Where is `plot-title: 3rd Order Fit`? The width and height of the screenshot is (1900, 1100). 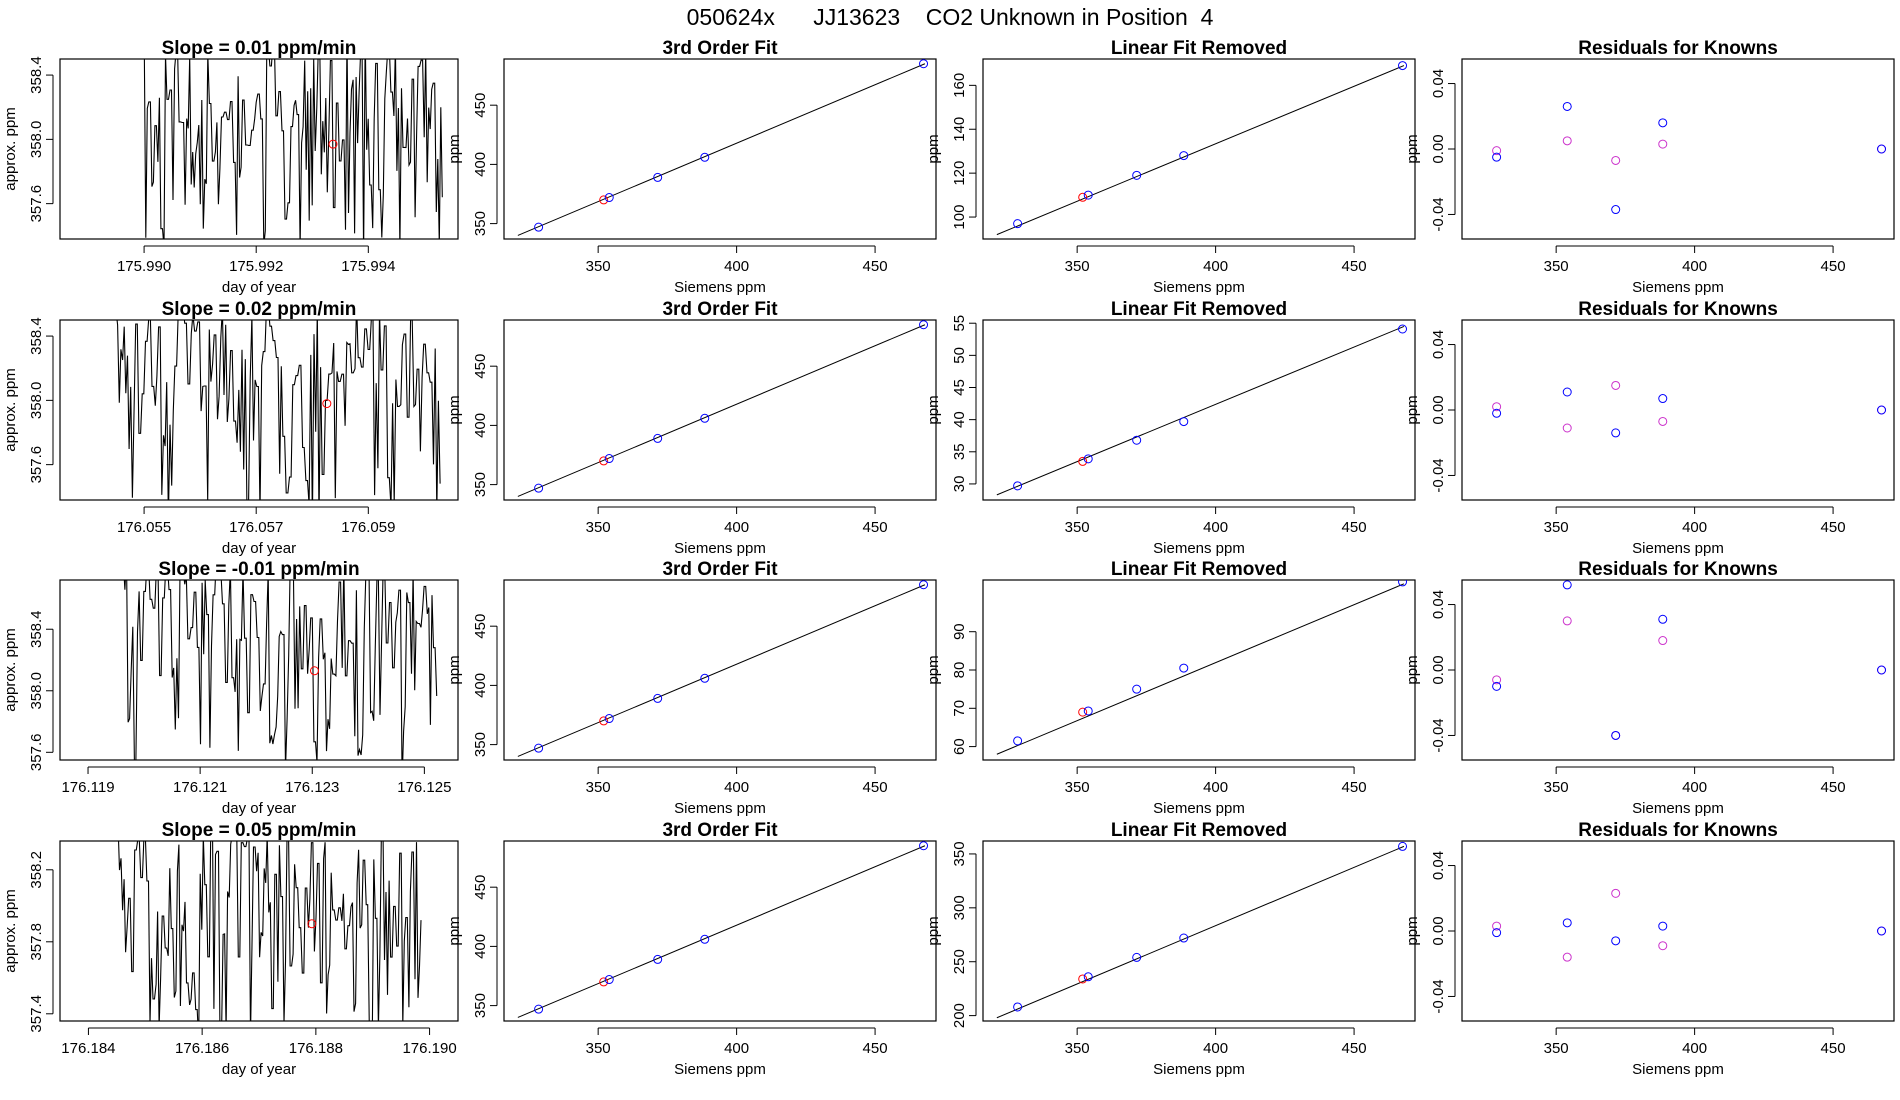 plot-title: 3rd Order Fit is located at coordinates (720, 48).